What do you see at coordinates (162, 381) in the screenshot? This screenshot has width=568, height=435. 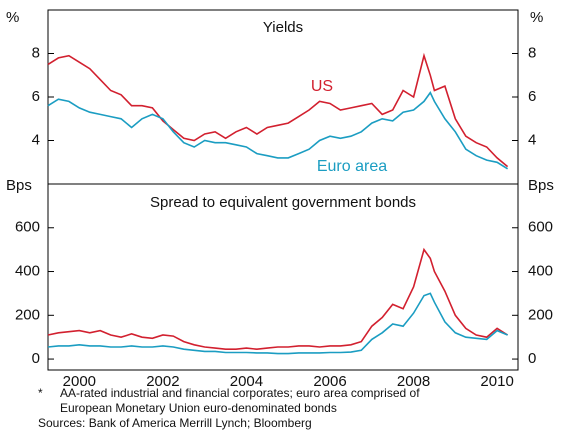 I see `x-tick-label: 2002` at bounding box center [162, 381].